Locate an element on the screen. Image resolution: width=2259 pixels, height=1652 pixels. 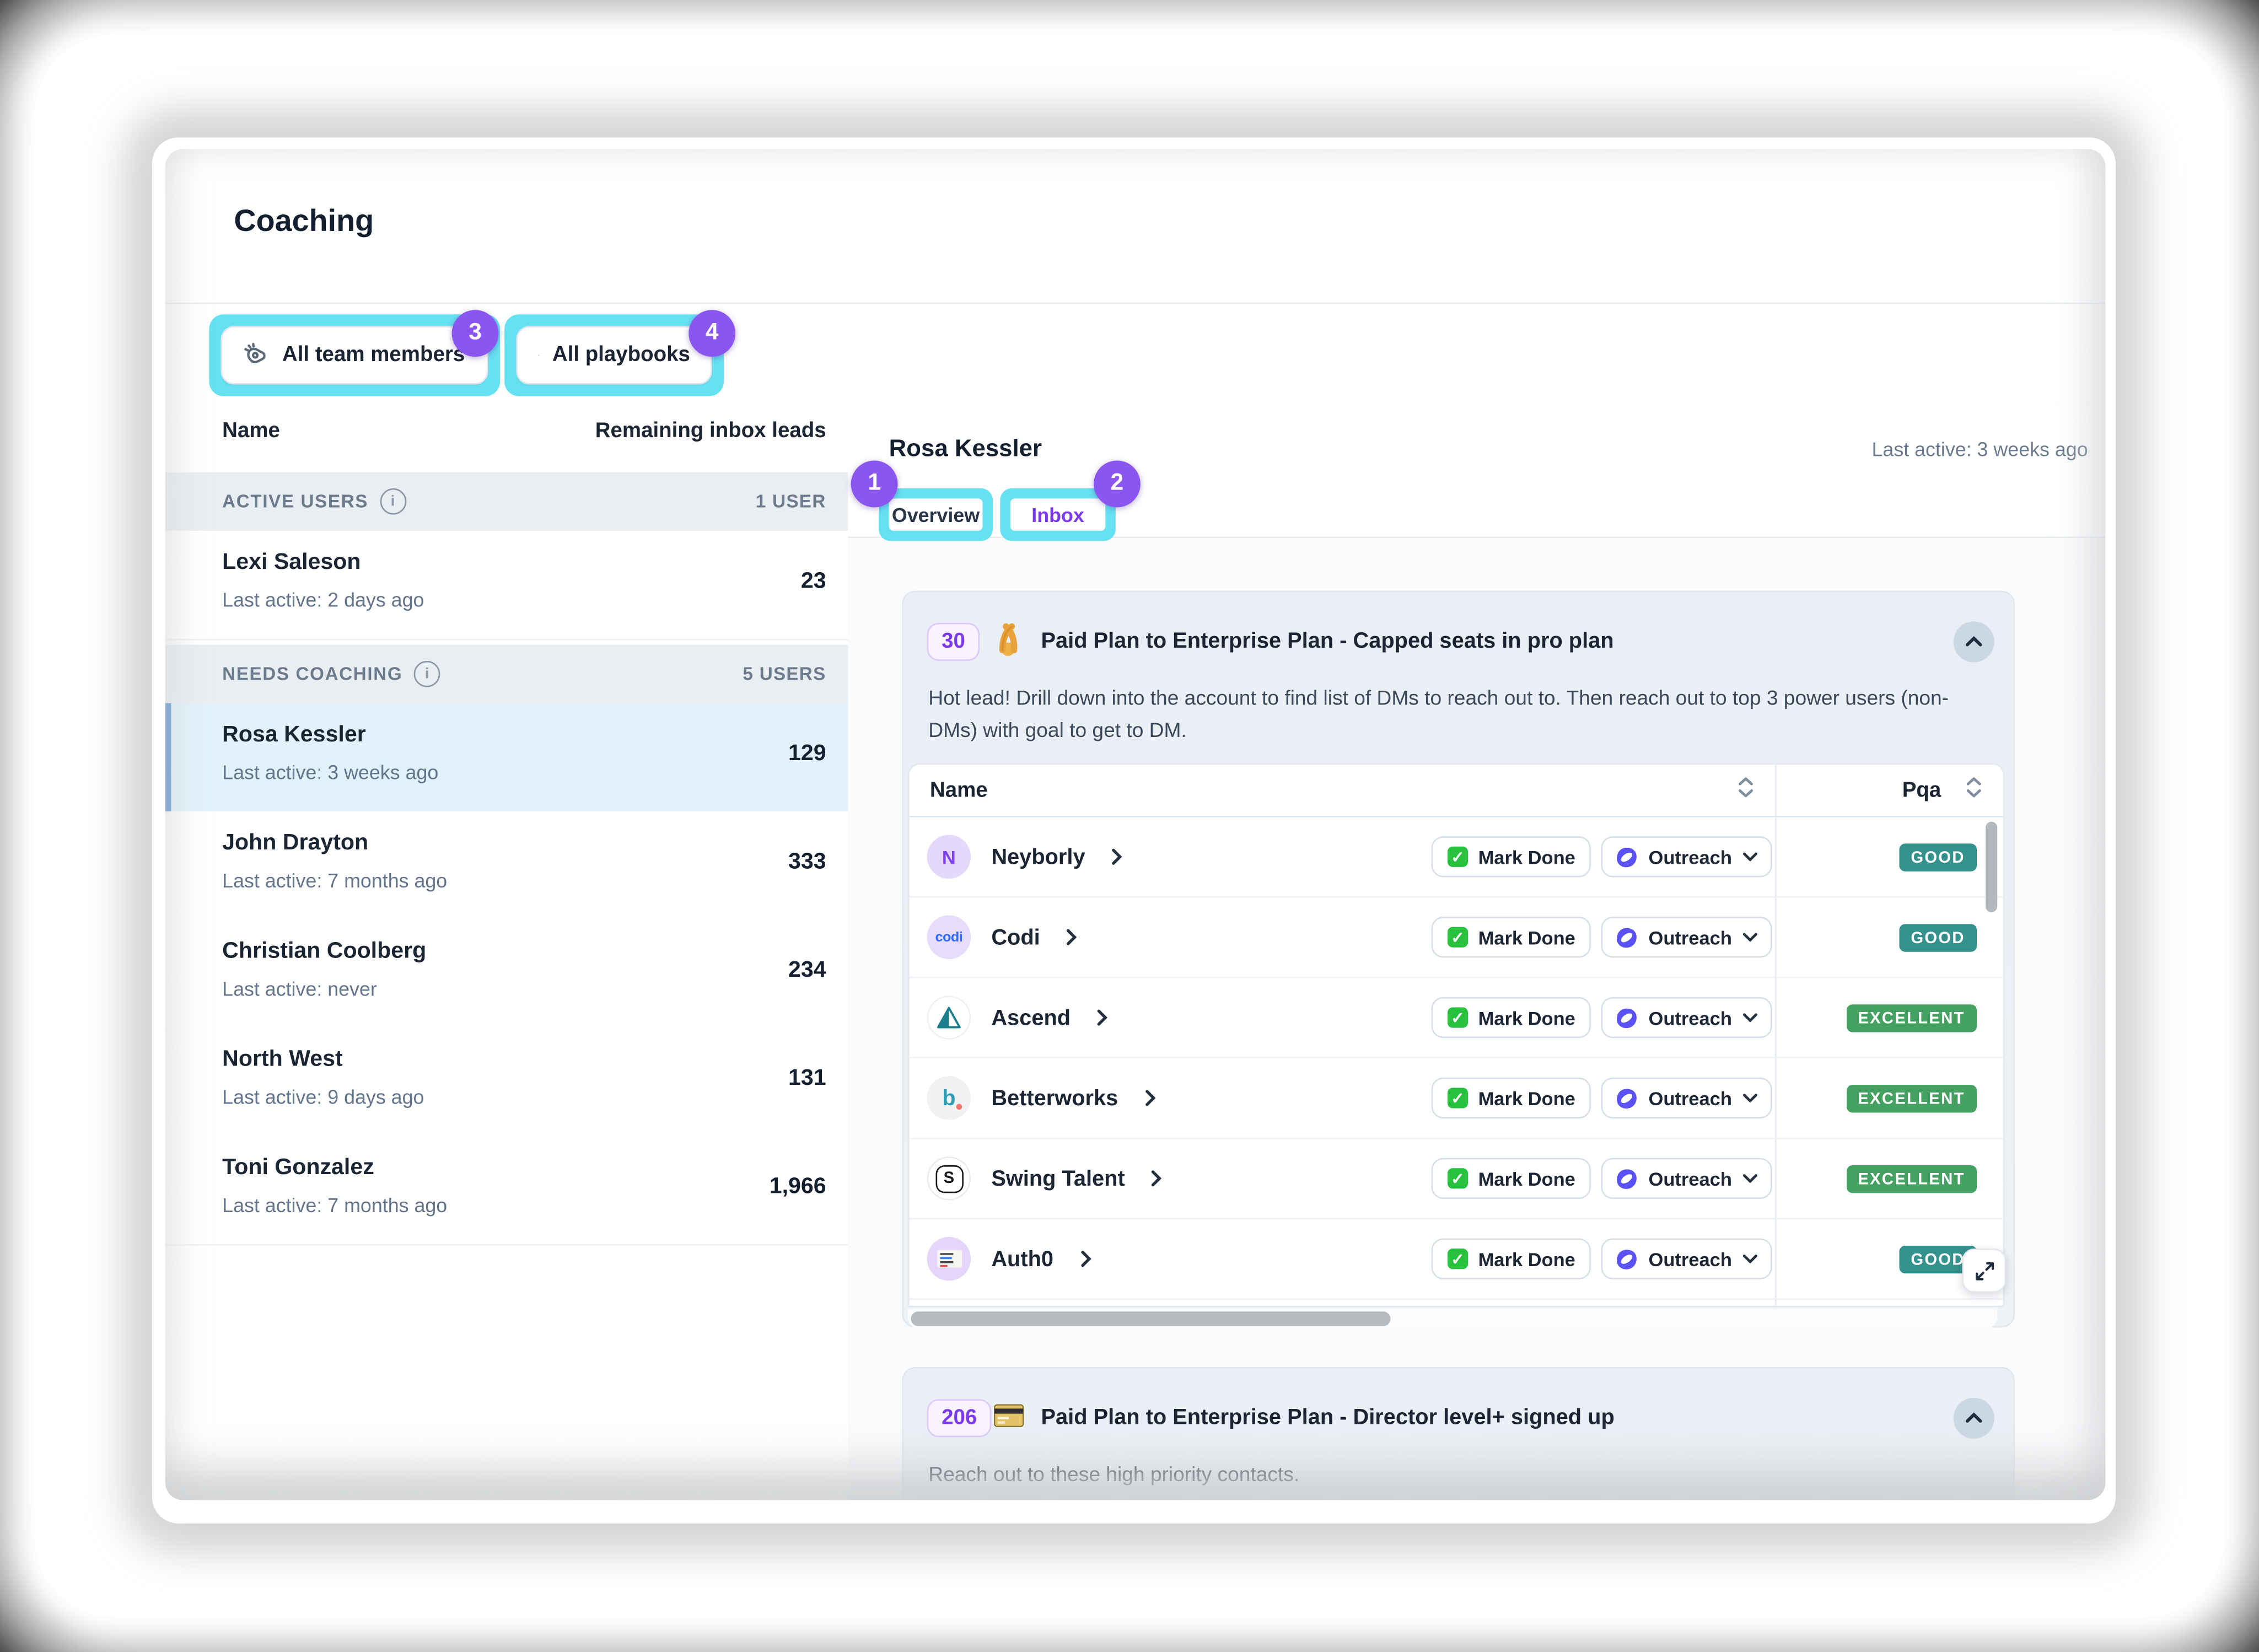
user-last-active: Last active: 9 days ago is located at coordinates (323, 1097).